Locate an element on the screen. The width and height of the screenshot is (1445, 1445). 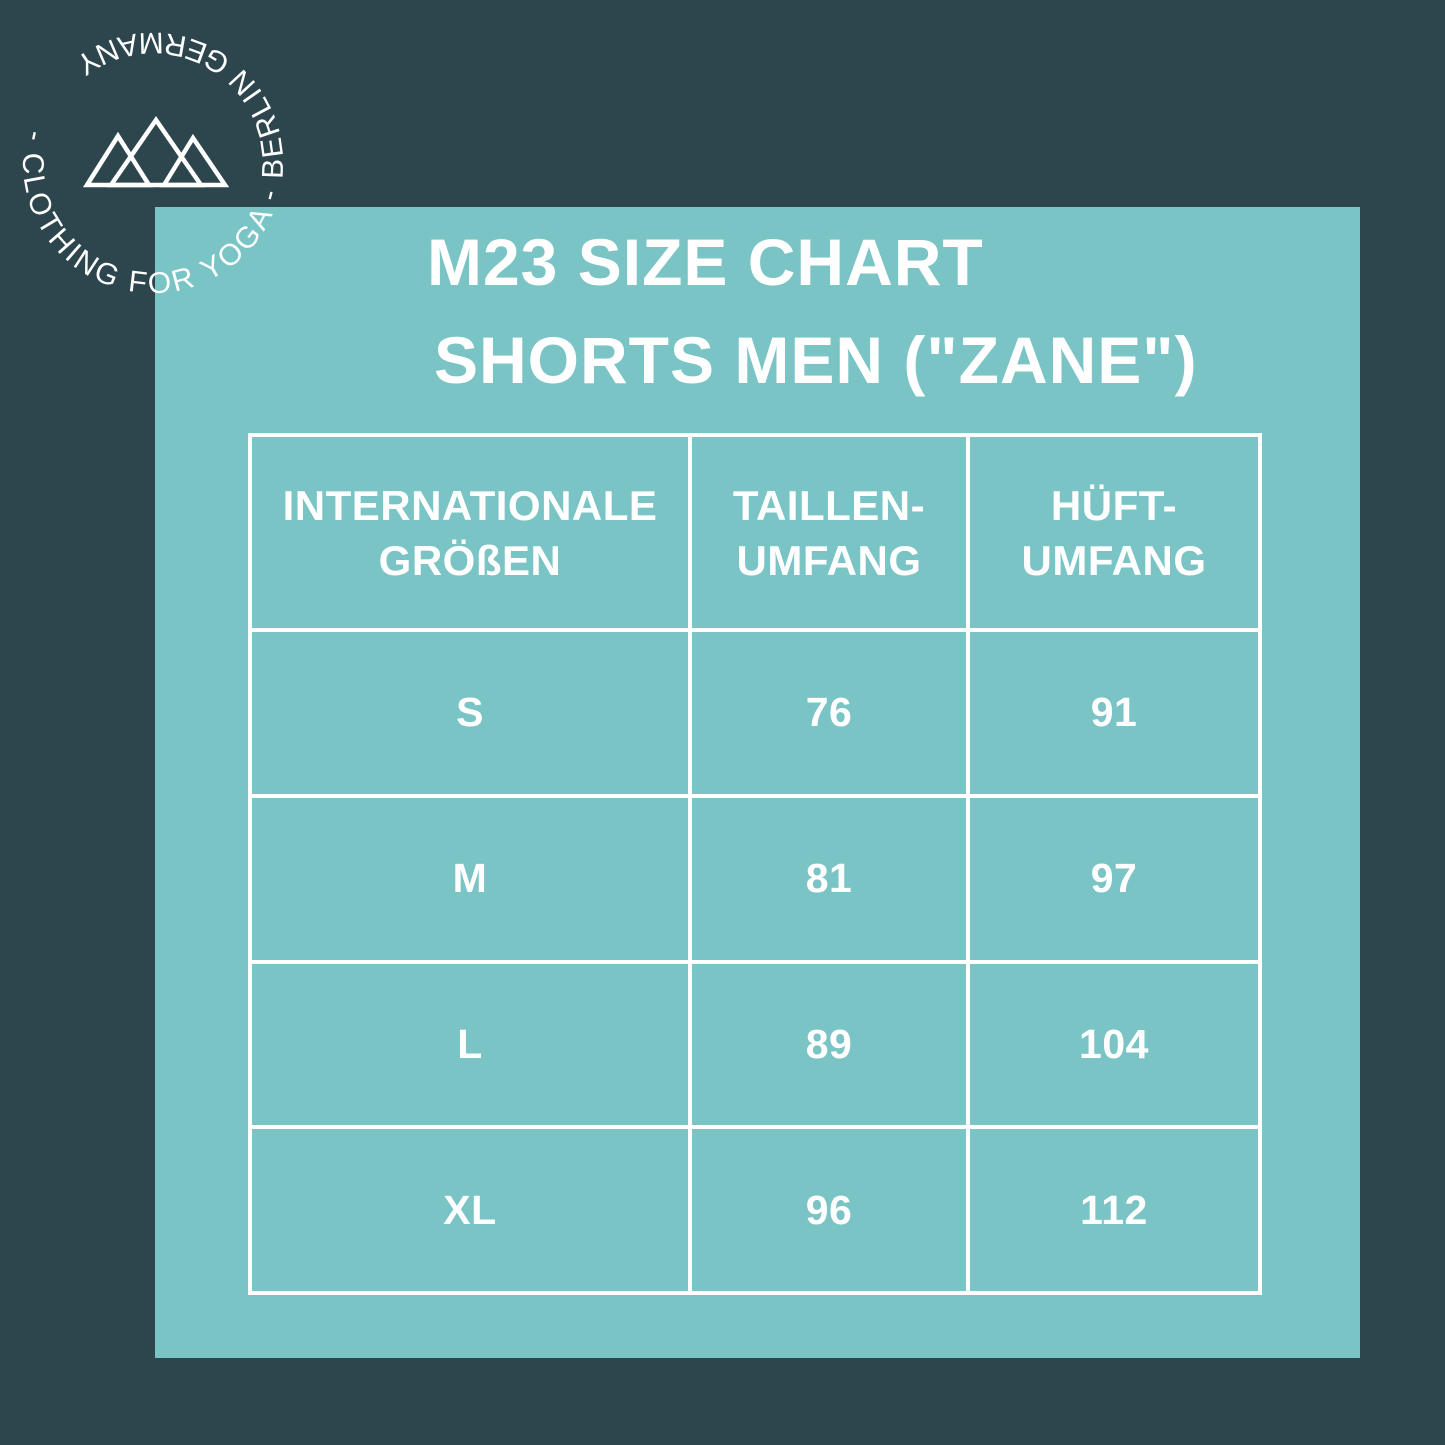
cell-size-l: L is located at coordinates (470, 1044).